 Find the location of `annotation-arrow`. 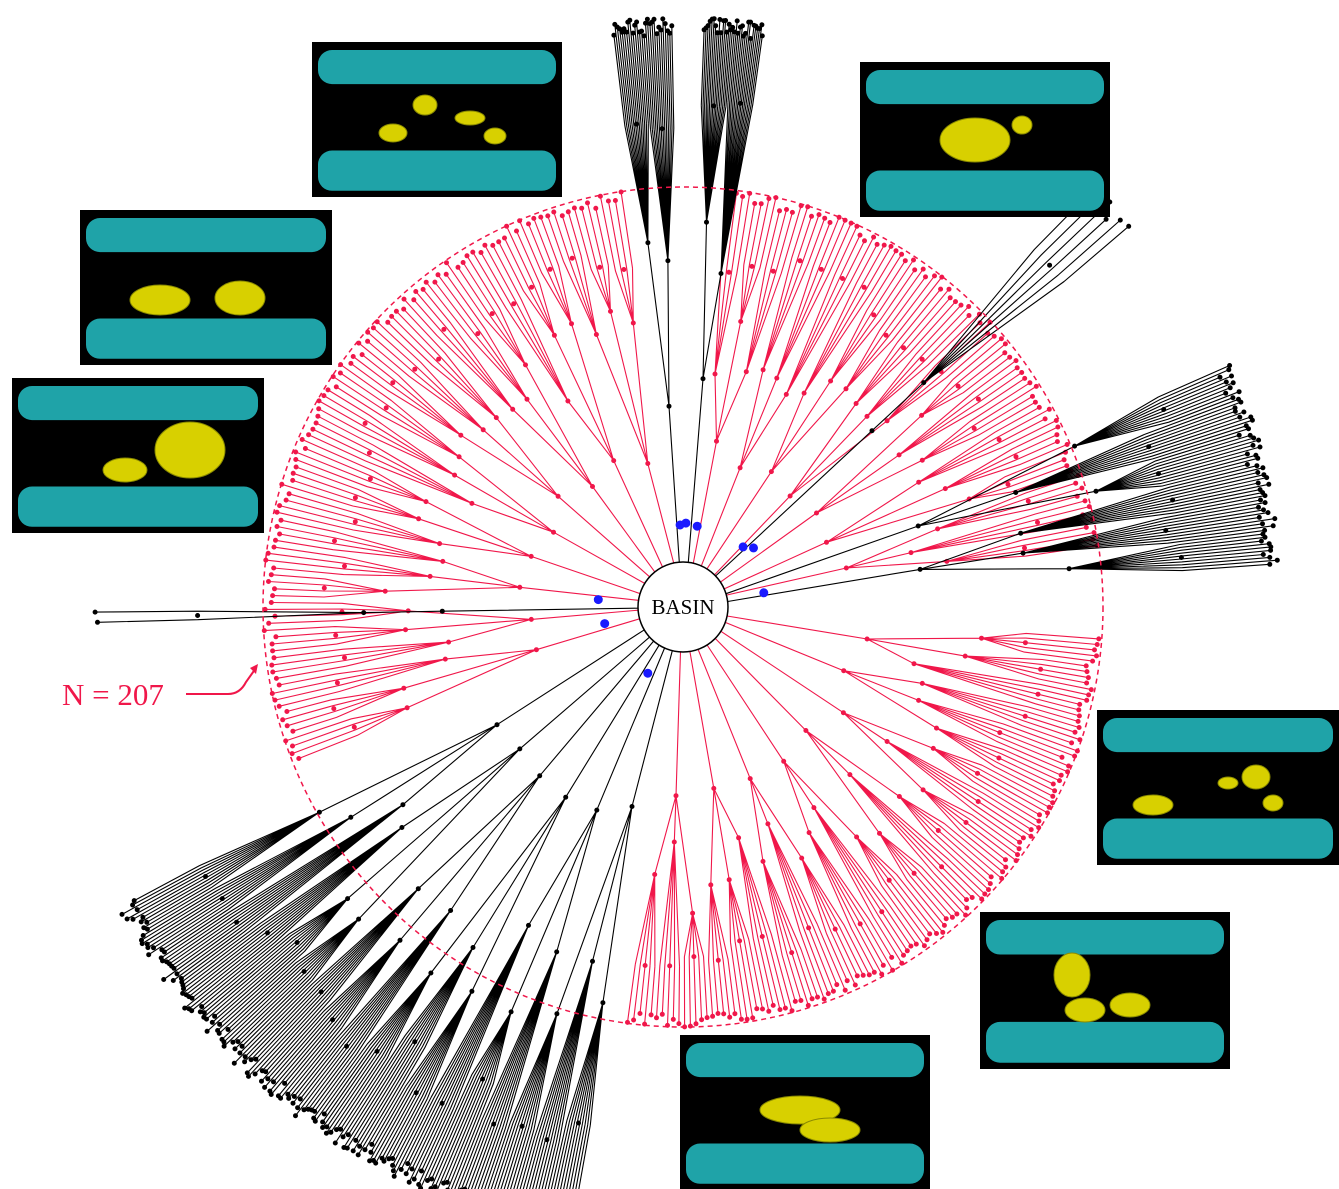

annotation-arrow is located at coordinates (221, 681).